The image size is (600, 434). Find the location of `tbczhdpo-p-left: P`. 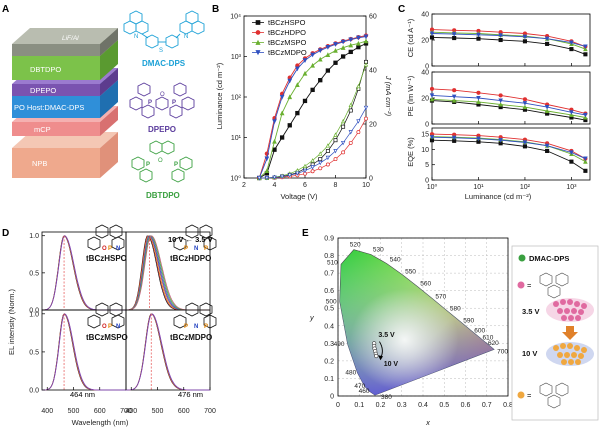

tbczhdpo-p-left: P is located at coordinates (186, 249).